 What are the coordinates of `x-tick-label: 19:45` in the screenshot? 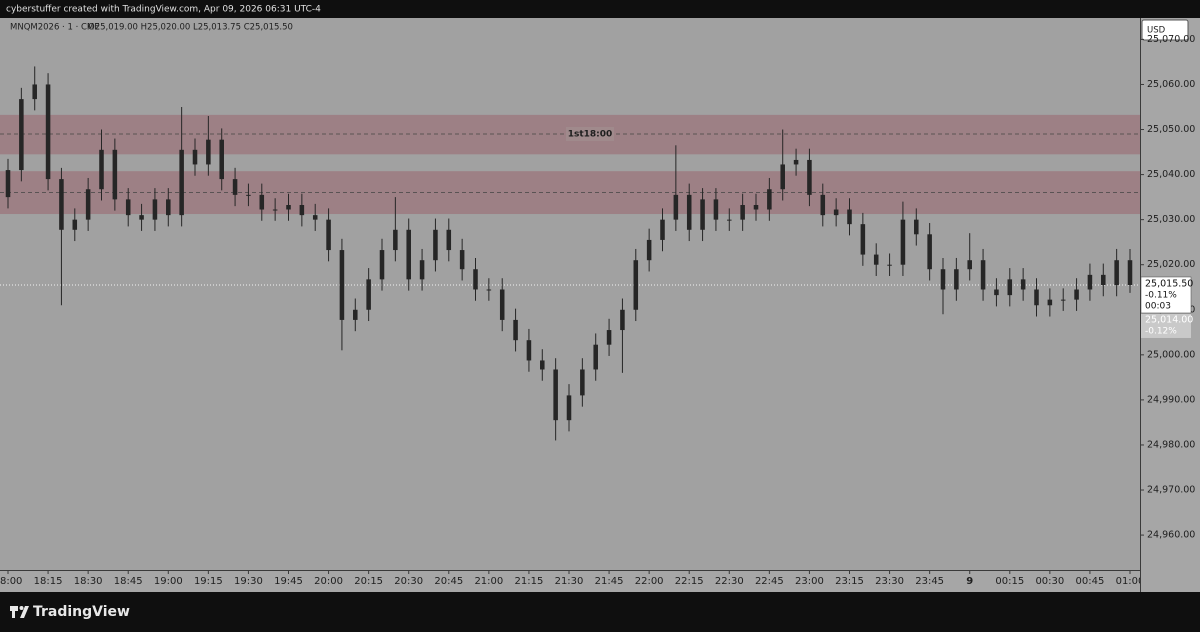 It's located at (288, 581).